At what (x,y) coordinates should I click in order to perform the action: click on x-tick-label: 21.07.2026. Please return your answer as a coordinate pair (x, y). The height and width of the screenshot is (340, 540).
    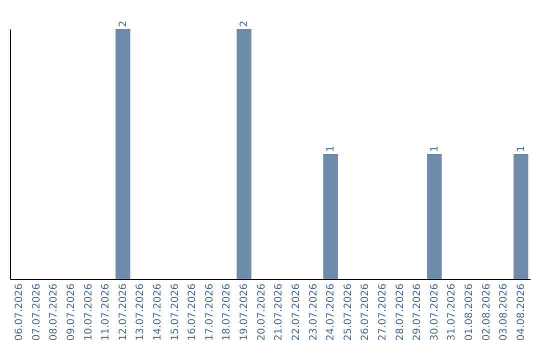
    Looking at the image, I should click on (279, 312).